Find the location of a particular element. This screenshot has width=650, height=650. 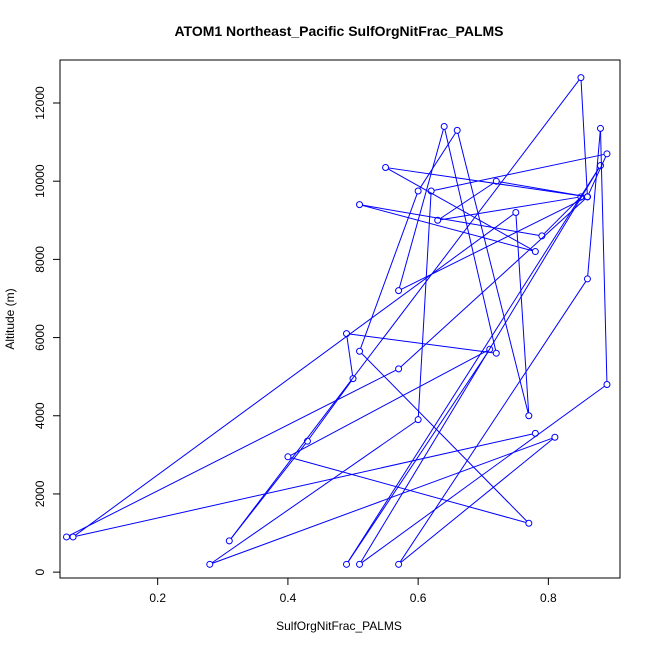

y-tick-label: 10000 is located at coordinates (40, 181).